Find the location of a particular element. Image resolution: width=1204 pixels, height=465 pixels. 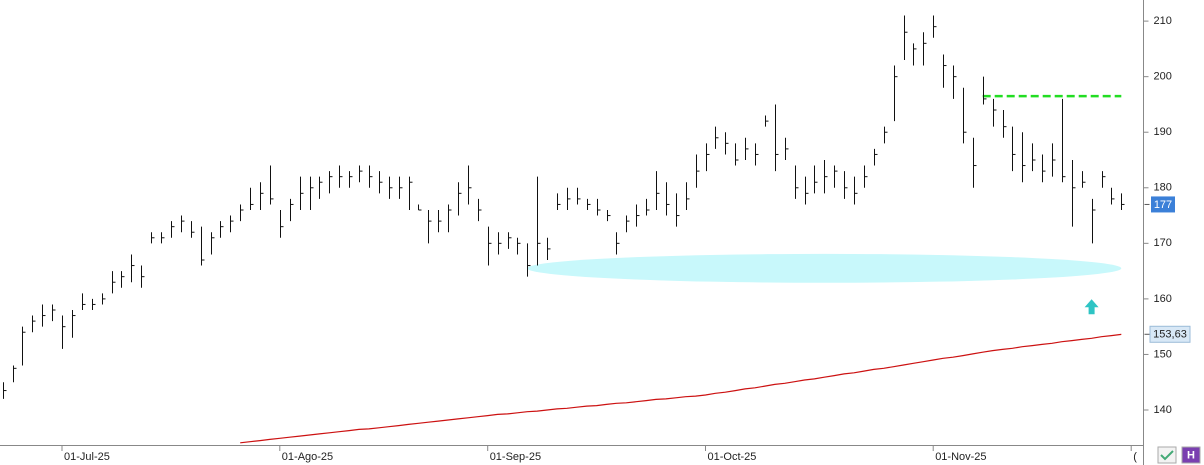

button-icon: H is located at coordinates (1191, 455).